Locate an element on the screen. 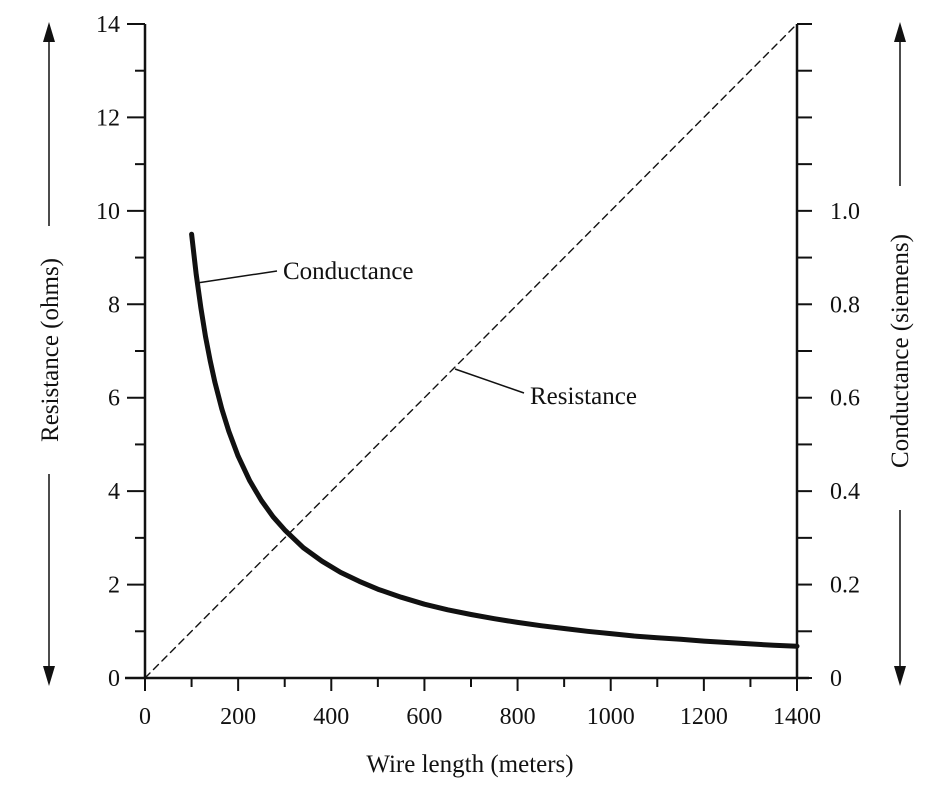  x-tick-label: 1400 is located at coordinates (797, 717).